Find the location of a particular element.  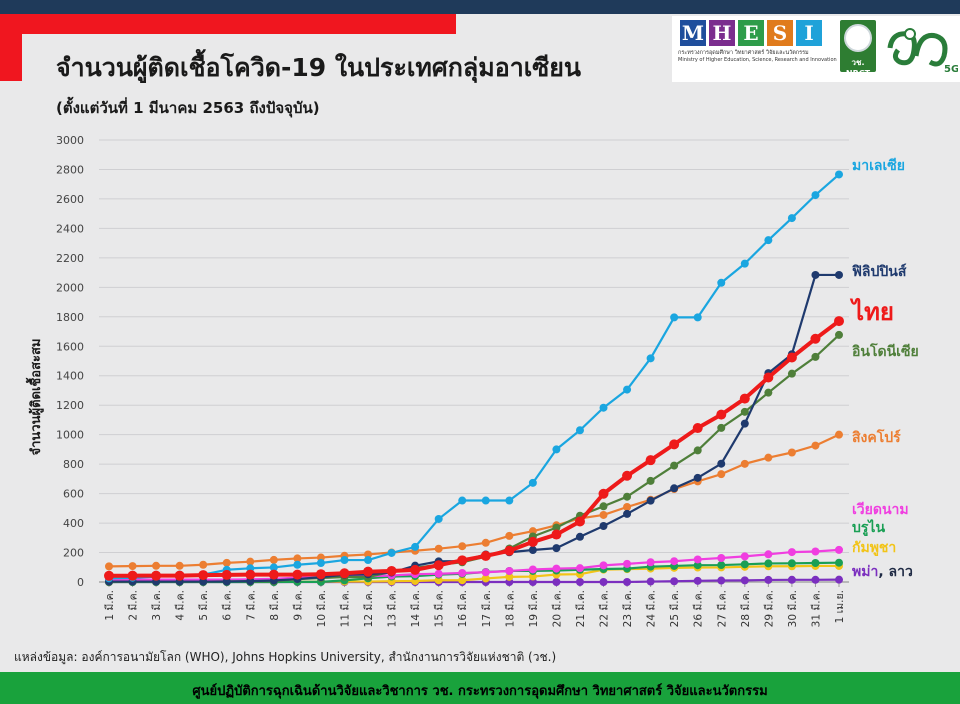

y-tick-2800: 2800 is located at coordinates (70, 169).